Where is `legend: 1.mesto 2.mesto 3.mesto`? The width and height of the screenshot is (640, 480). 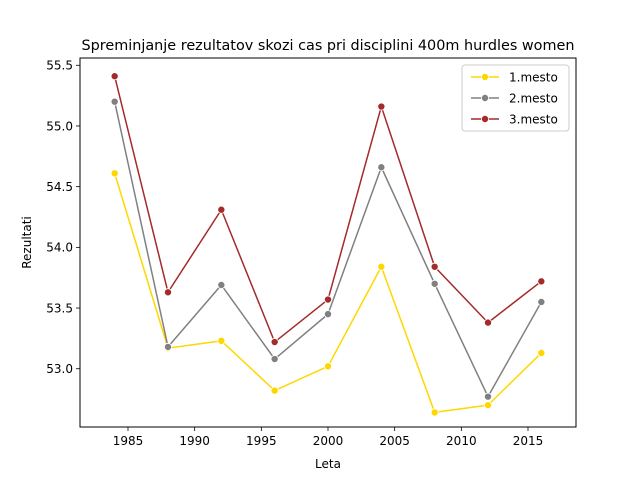
legend: 1.mesto 2.mesto 3.mesto is located at coordinates (515, 98).